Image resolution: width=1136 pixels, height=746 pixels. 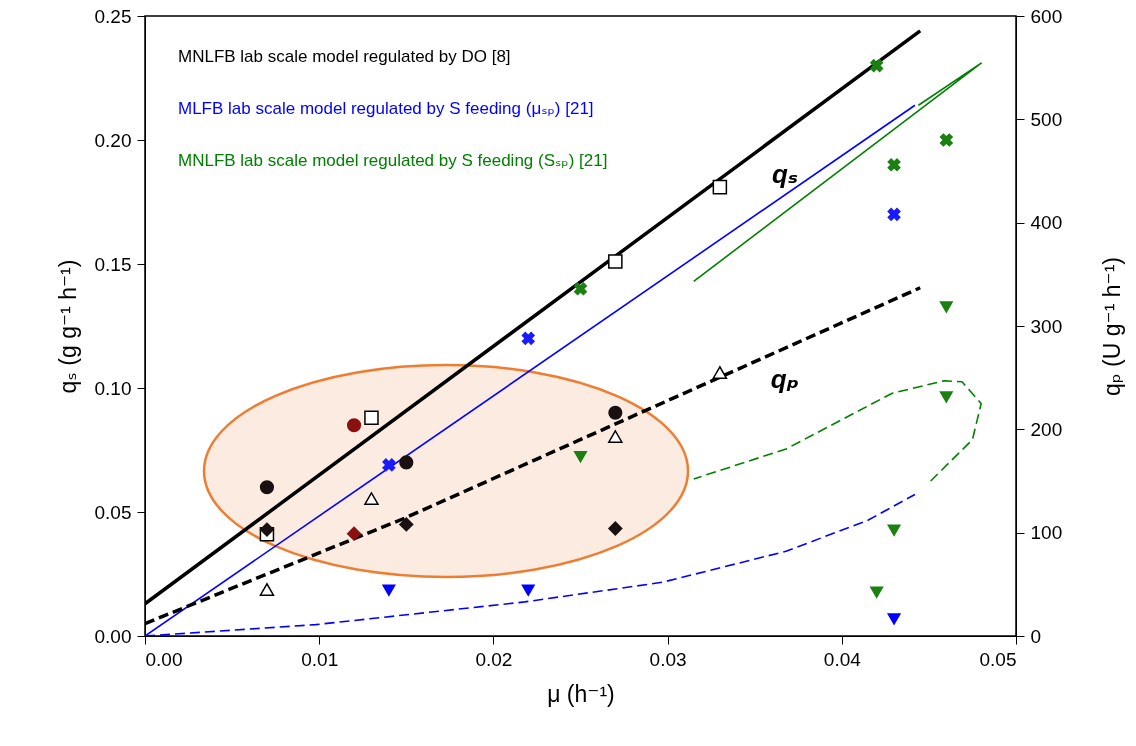 What do you see at coordinates (1046, 16) in the screenshot?
I see `y2-tick-label: 600` at bounding box center [1046, 16].